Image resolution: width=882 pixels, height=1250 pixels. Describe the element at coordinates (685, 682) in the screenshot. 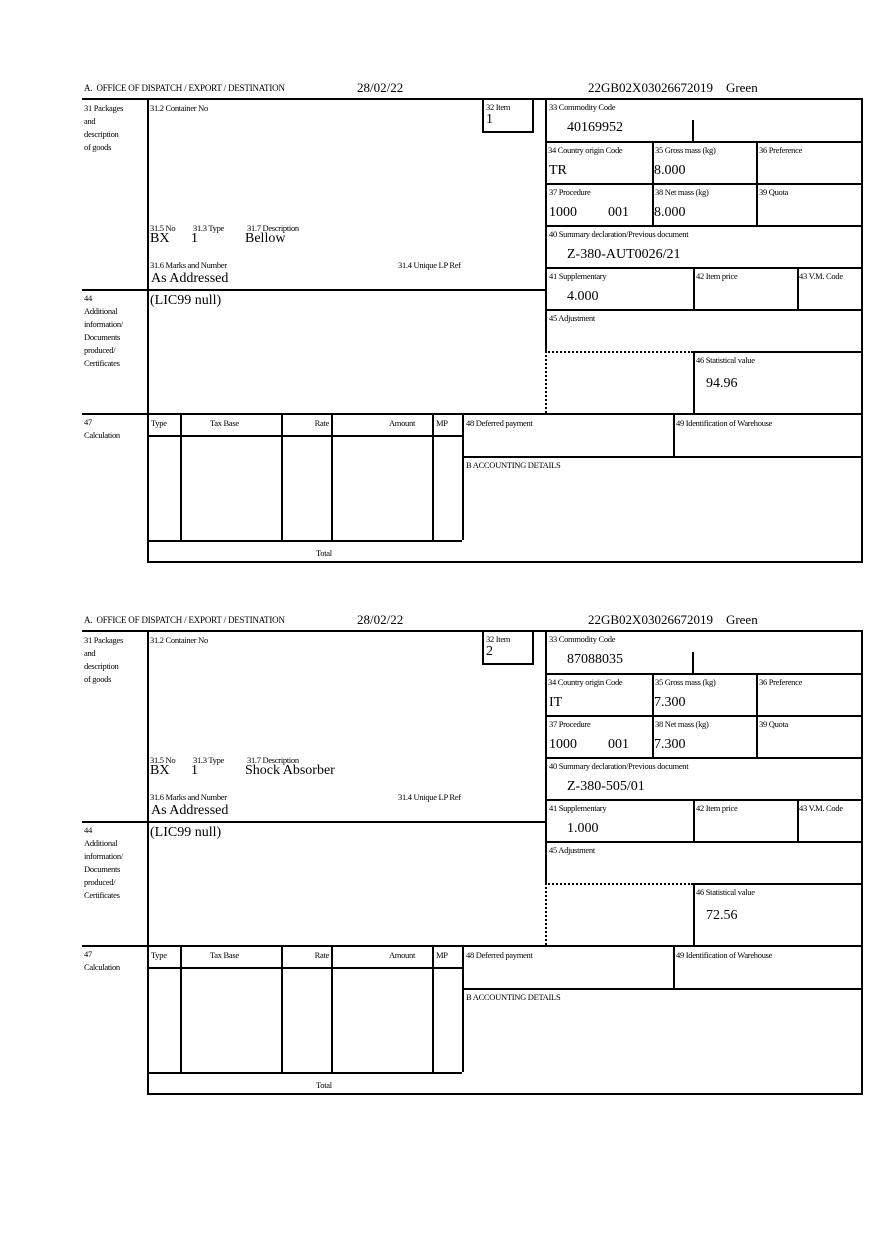

I see `gross-mass-label: 35 Gross mass (kg)` at that location.